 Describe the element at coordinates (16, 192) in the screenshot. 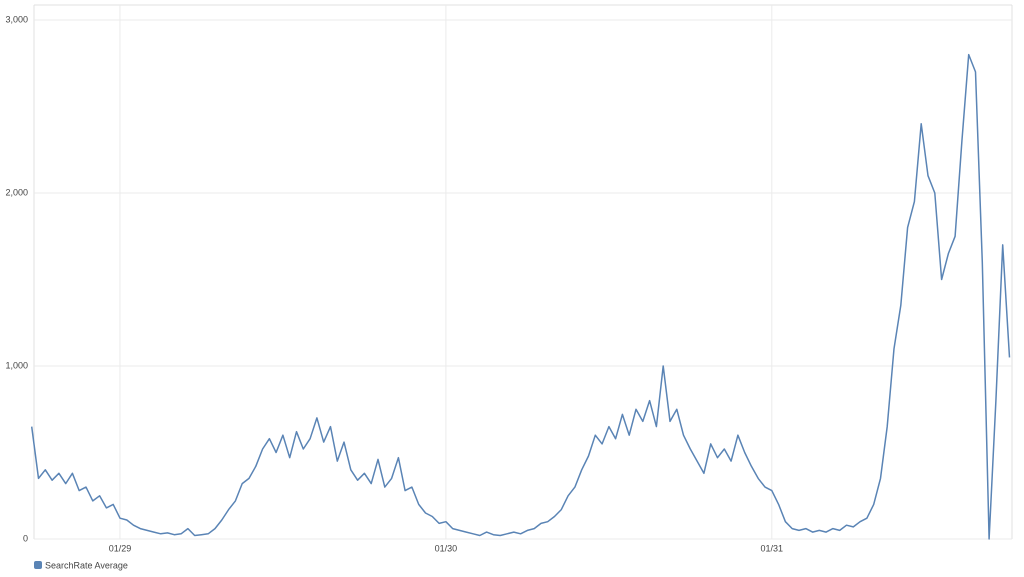

I see `y-tick-label: 2,000` at that location.